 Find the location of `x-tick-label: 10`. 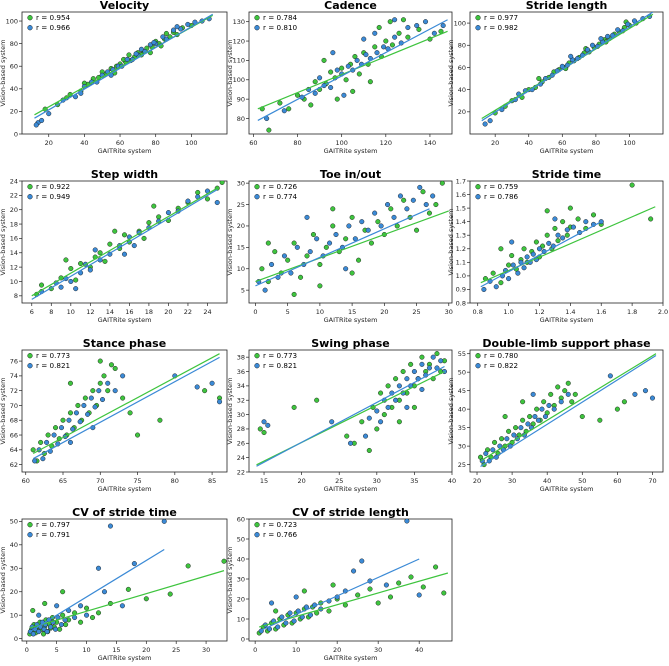

x-tick-label: 10 is located at coordinates (320, 312).